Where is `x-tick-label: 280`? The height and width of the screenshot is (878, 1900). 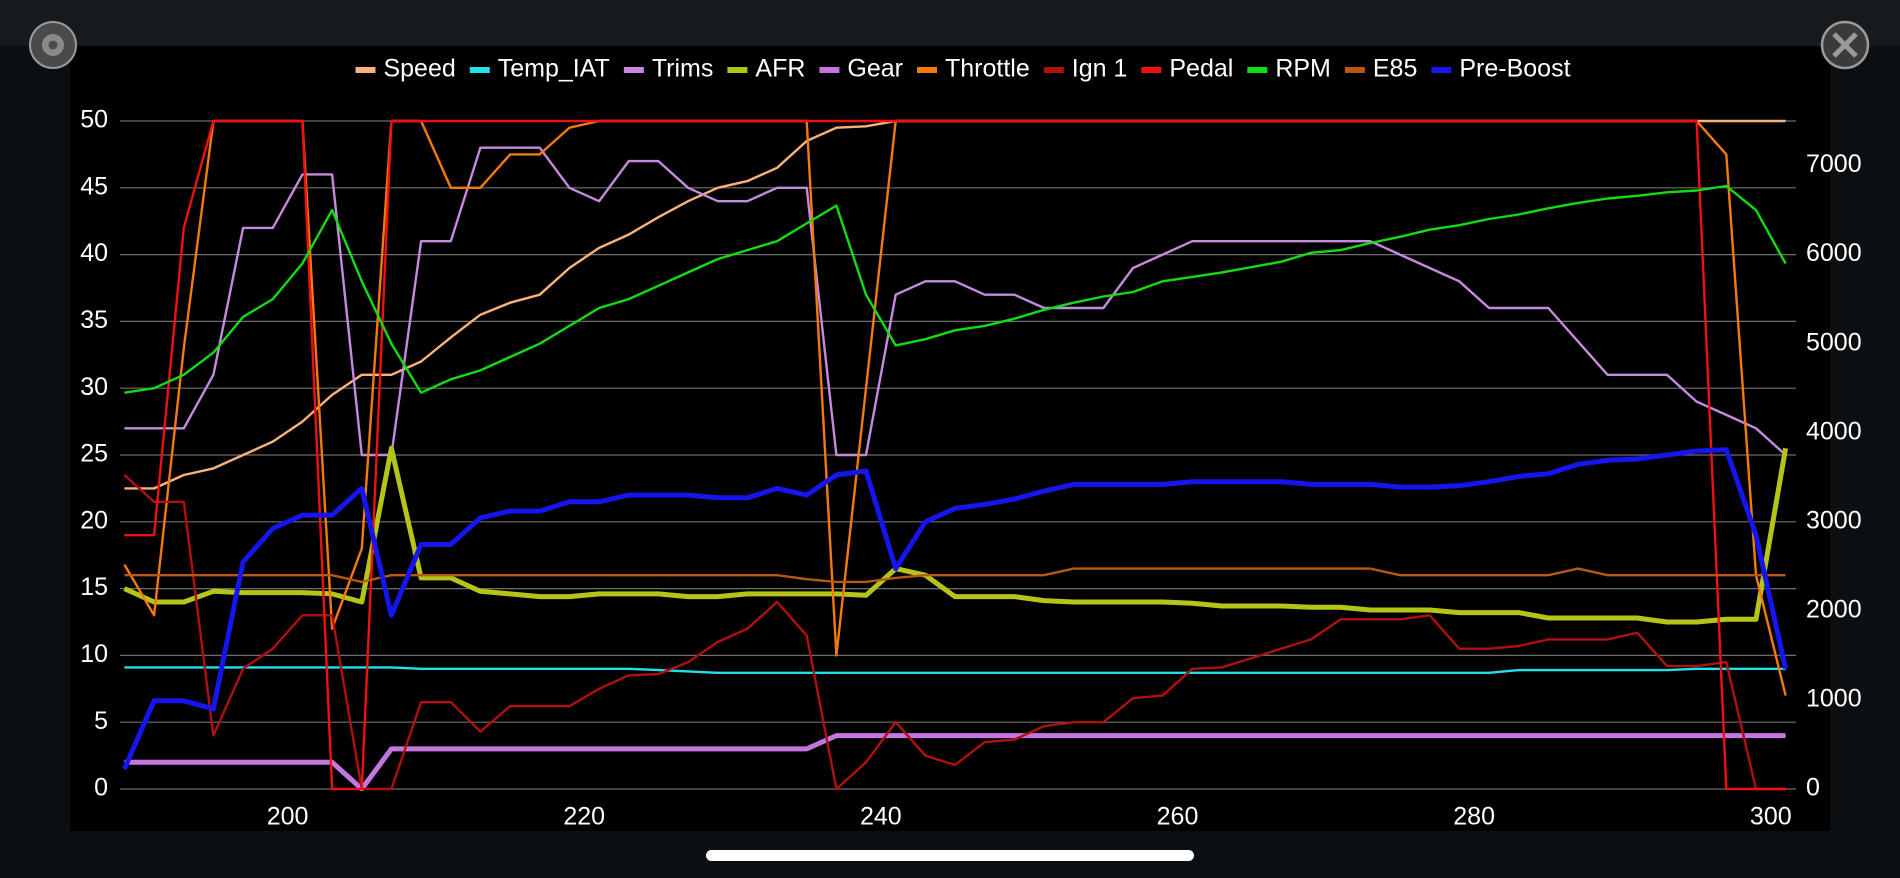
x-tick-label: 280 is located at coordinates (1474, 817).